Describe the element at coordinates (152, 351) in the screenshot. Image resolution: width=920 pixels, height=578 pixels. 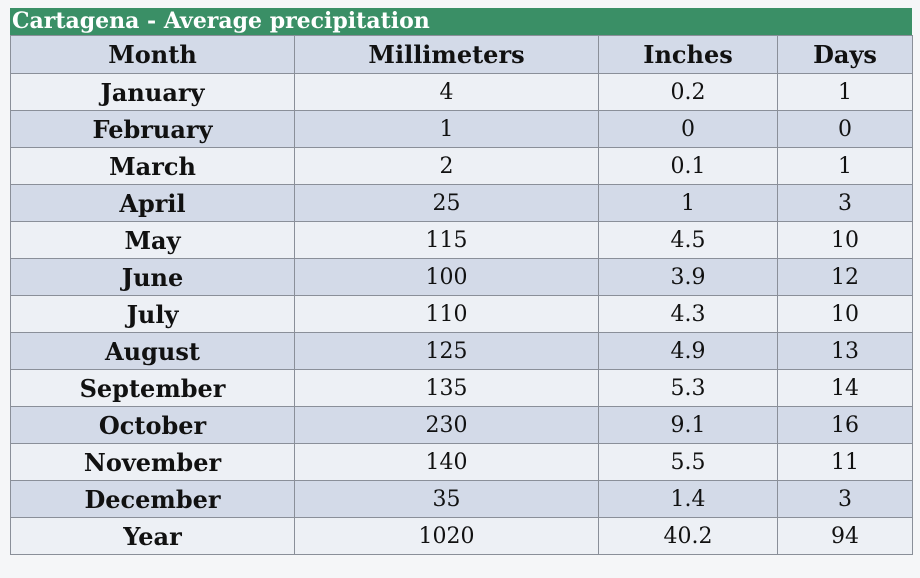
I see `month-cell: August` at that location.